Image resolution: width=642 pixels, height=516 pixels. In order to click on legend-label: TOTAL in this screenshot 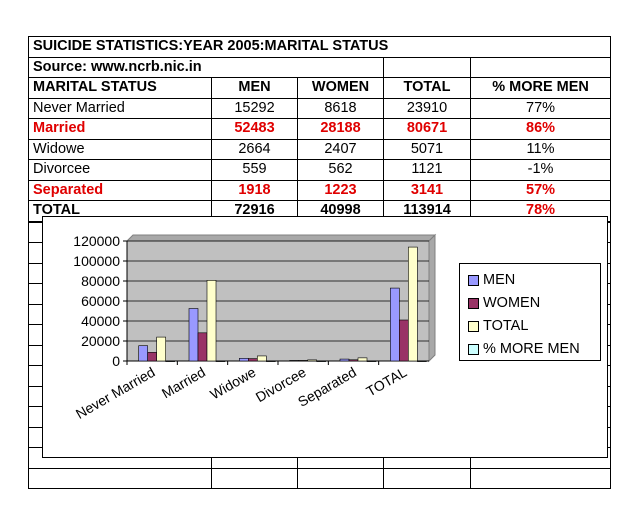, I will do `click(506, 326)`.